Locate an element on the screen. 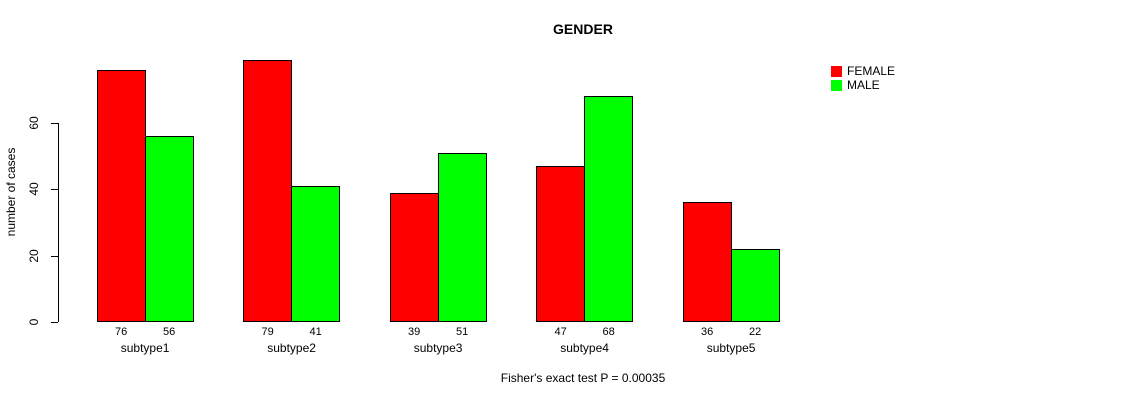 Image resolution: width=1140 pixels, height=400 pixels. category-label-subtype4: subtype4 is located at coordinates (584, 348).